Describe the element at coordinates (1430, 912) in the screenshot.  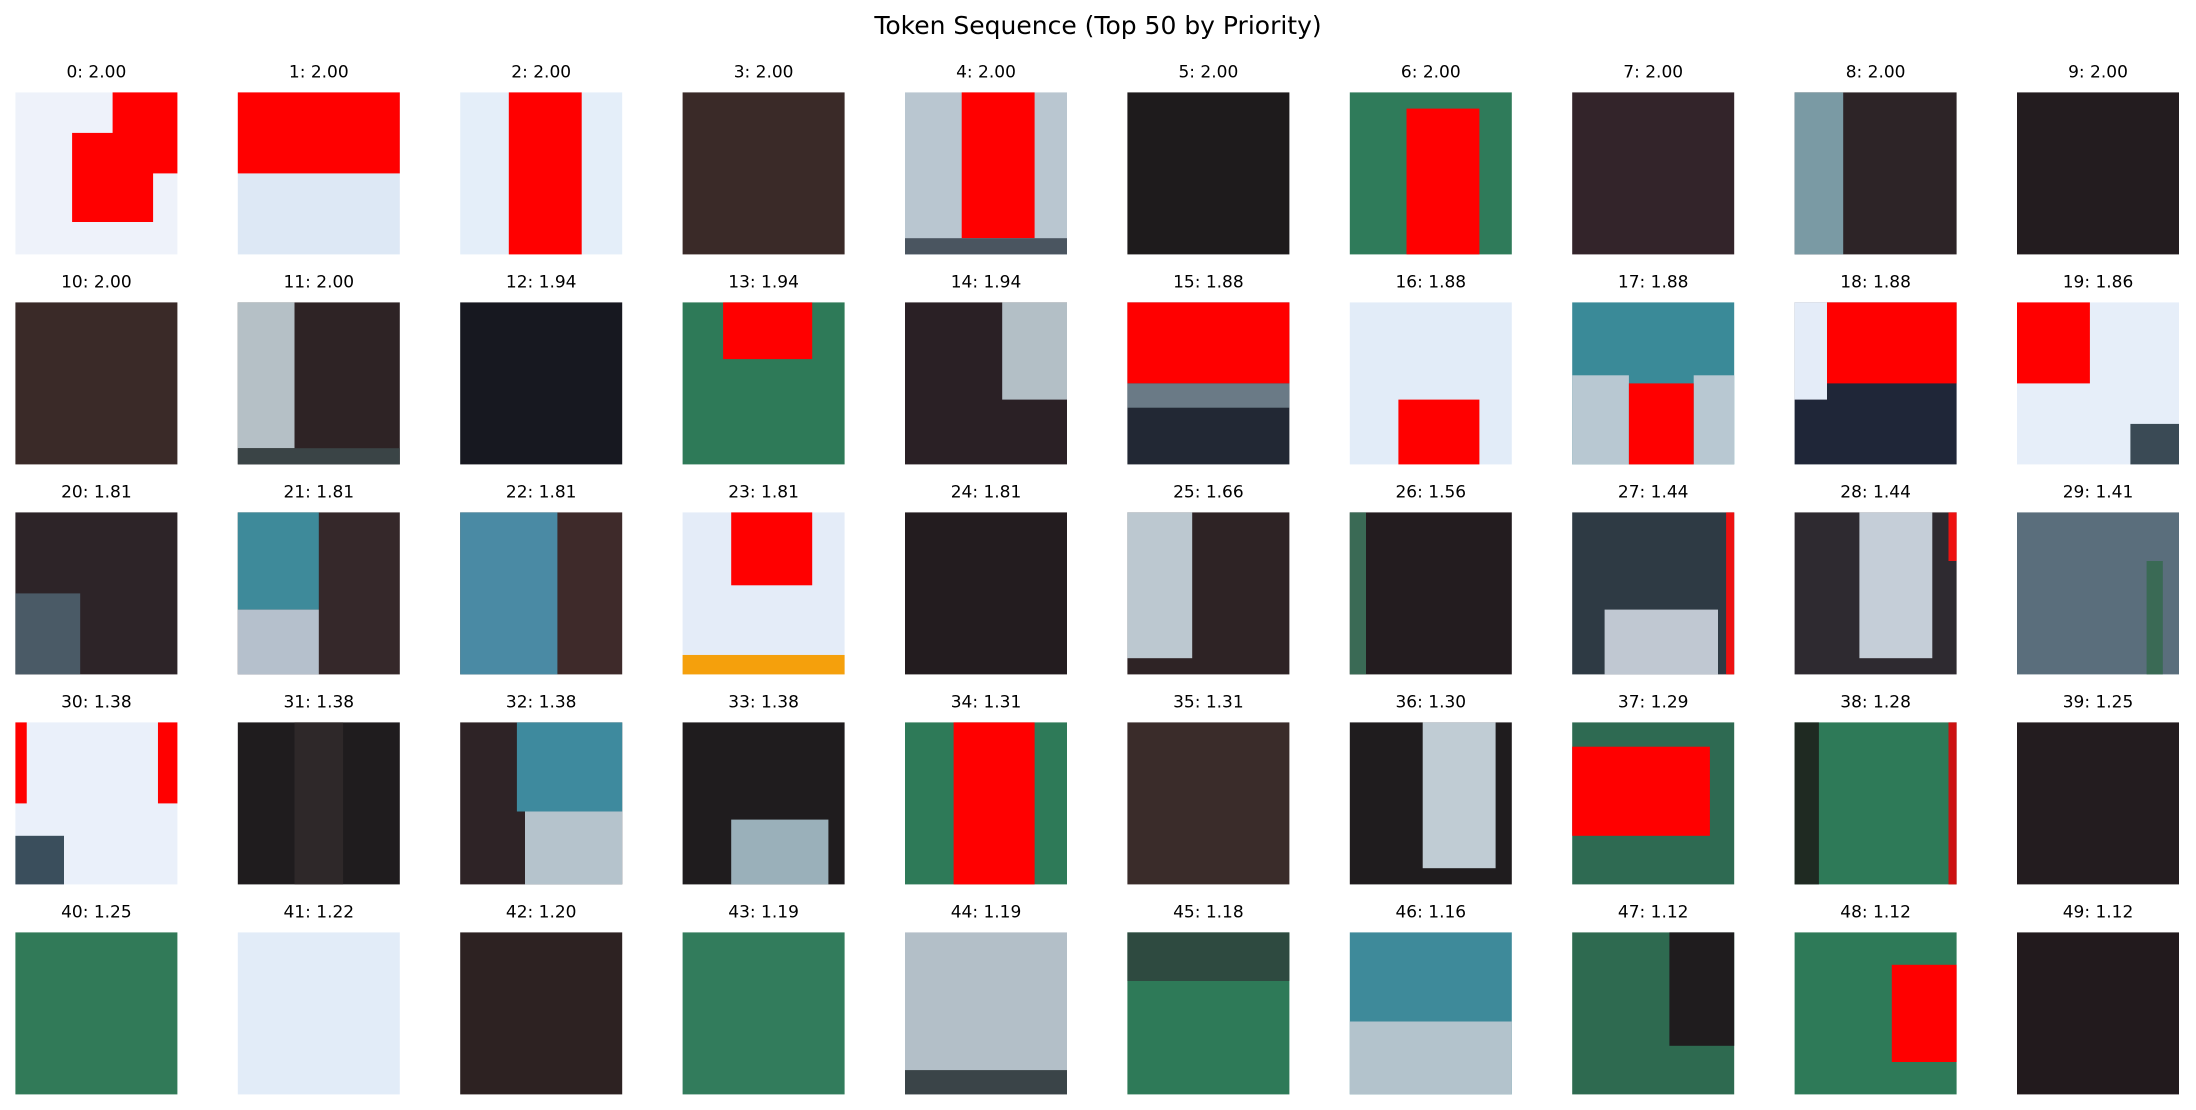
I see `tile-title: 46: 1.16` at that location.